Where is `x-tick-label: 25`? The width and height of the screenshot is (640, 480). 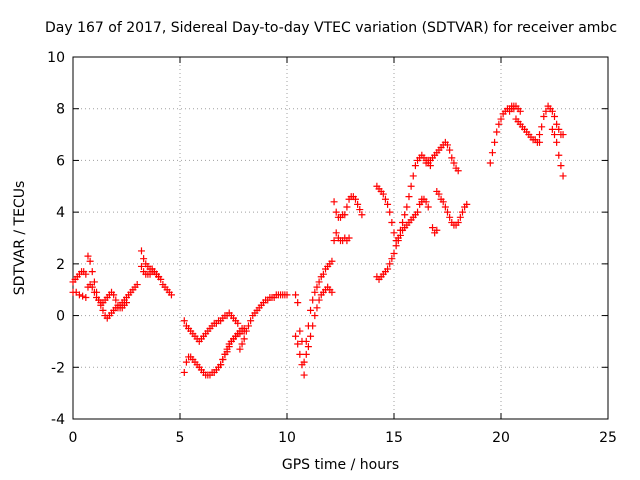 x-tick-label: 25 is located at coordinates (608, 438).